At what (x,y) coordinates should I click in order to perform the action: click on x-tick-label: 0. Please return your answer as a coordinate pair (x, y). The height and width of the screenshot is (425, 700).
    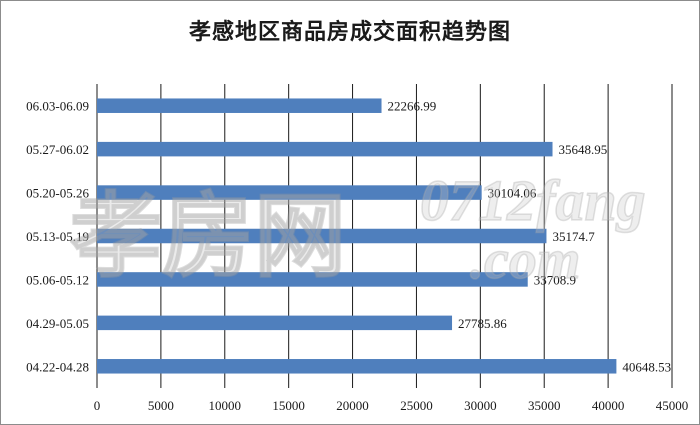
    Looking at the image, I should click on (97, 405).